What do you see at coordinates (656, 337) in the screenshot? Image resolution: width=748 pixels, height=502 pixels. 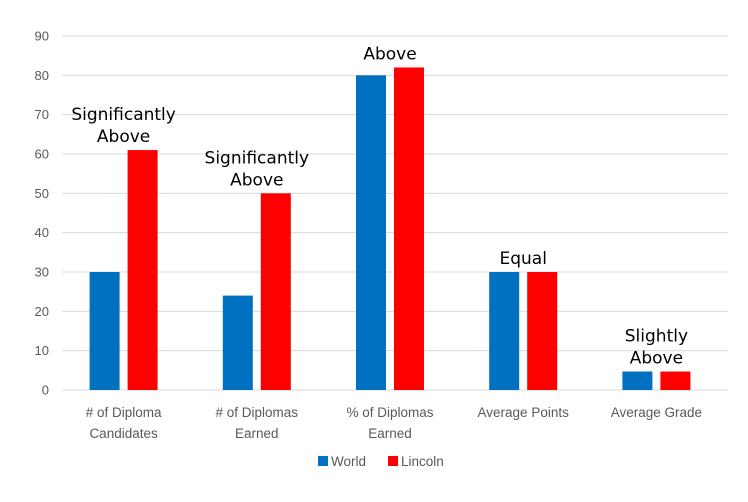 I see `annotation-label: Slightly` at bounding box center [656, 337].